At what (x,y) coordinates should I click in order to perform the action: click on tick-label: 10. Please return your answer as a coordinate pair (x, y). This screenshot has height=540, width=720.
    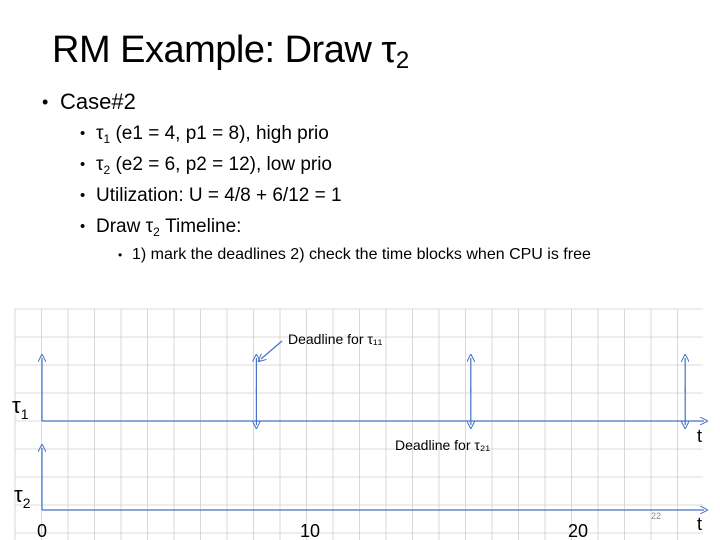
    Looking at the image, I should click on (310, 530).